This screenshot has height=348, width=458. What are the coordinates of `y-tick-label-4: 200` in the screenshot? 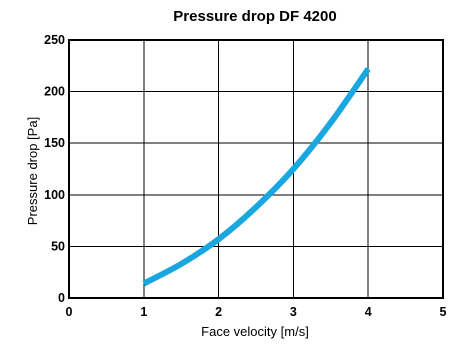 It's located at (54, 92).